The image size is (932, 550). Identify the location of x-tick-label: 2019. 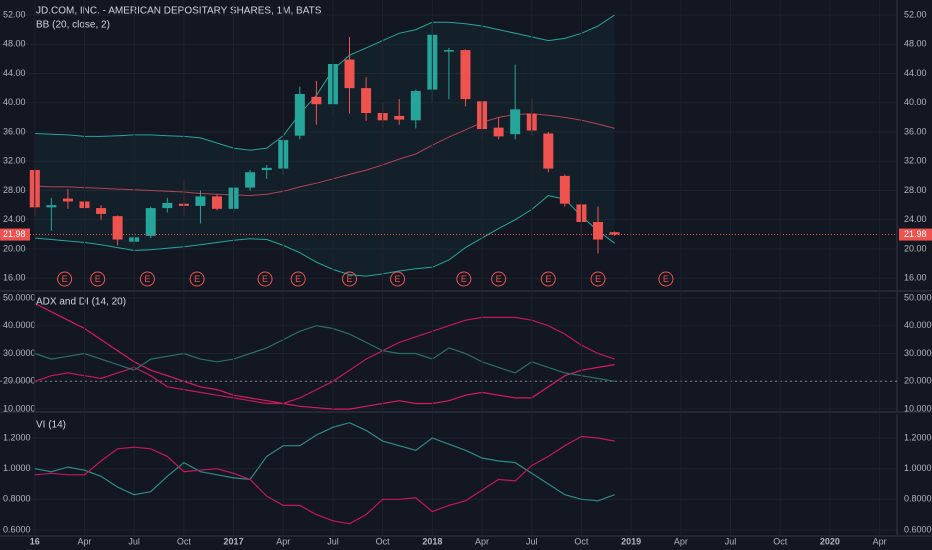
(631, 541).